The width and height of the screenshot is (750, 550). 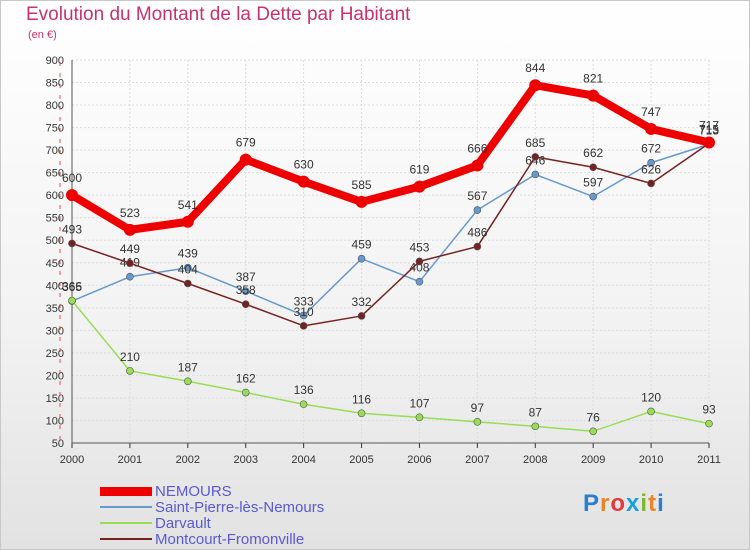 What do you see at coordinates (605, 503) in the screenshot?
I see `logo-letter: r` at bounding box center [605, 503].